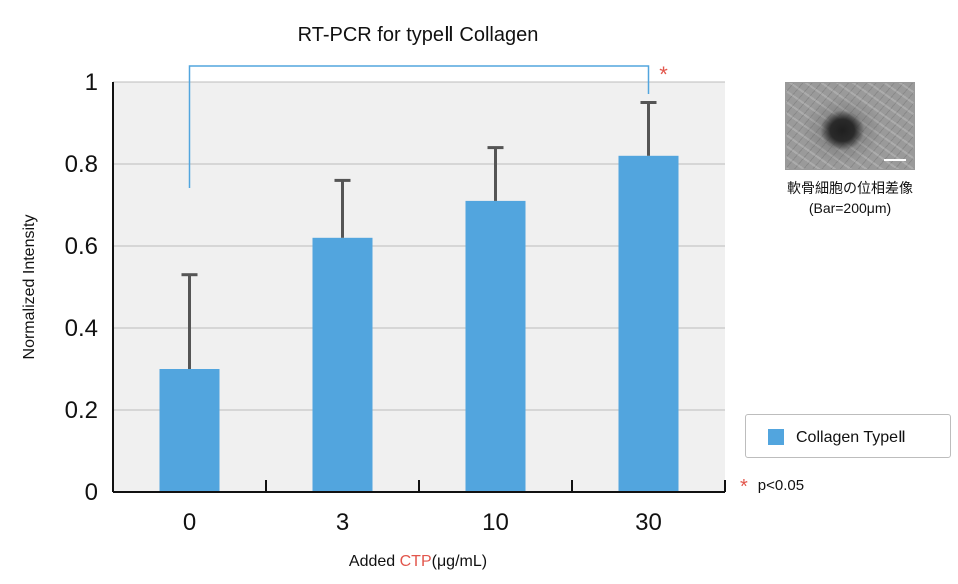 This screenshot has height=584, width=958. Describe the element at coordinates (342, 522) in the screenshot. I see `x-tick-label: 3` at that location.